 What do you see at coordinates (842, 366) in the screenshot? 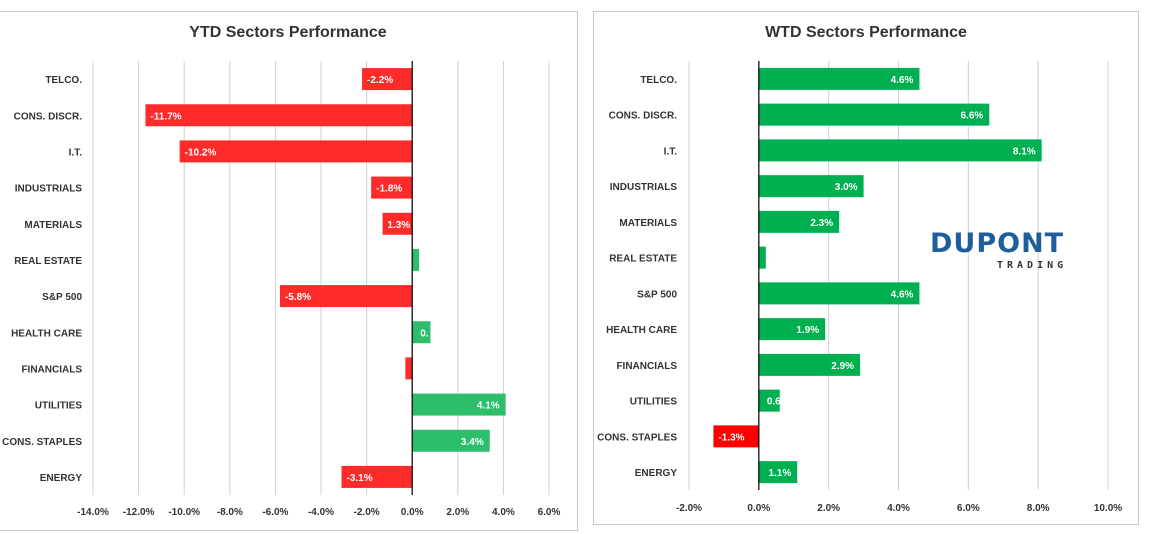
I see `wtd-data-label: 2.9%` at bounding box center [842, 366].